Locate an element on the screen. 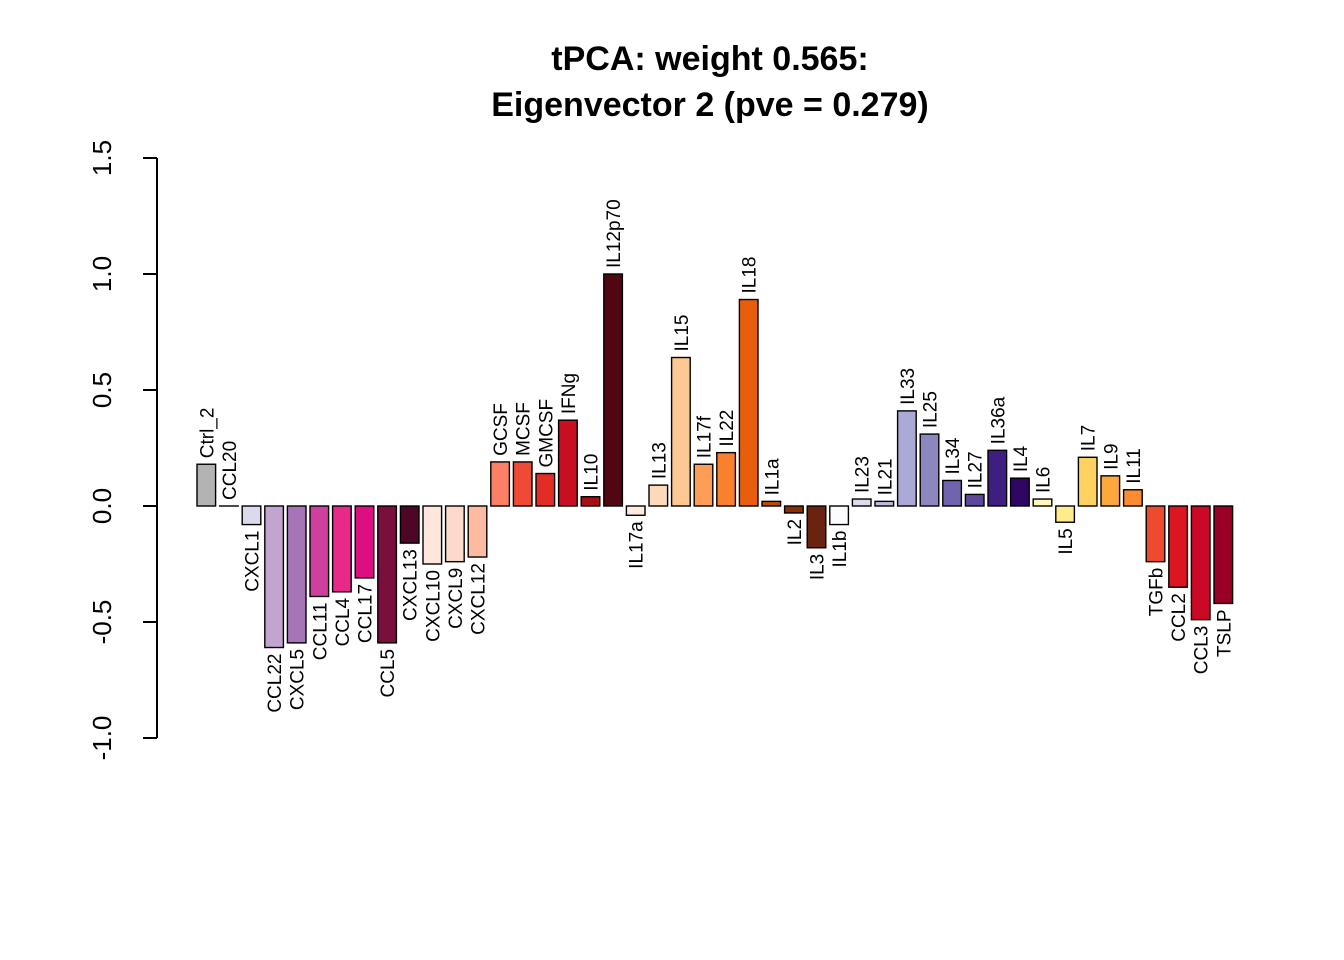 This screenshot has width=1344, height=960. bar-label-il5: IL5 is located at coordinates (1066, 541).